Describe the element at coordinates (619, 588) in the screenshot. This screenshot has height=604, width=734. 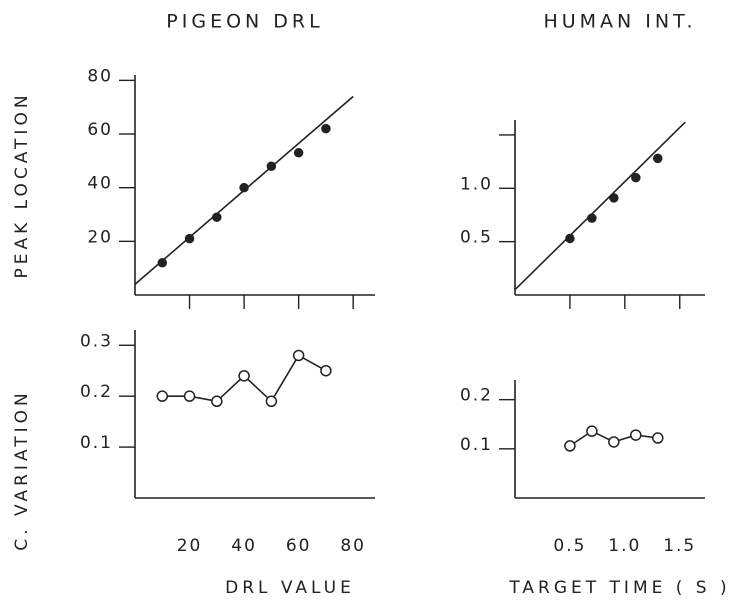
I see `x-axis-label: TARGET TIME ( S )` at that location.